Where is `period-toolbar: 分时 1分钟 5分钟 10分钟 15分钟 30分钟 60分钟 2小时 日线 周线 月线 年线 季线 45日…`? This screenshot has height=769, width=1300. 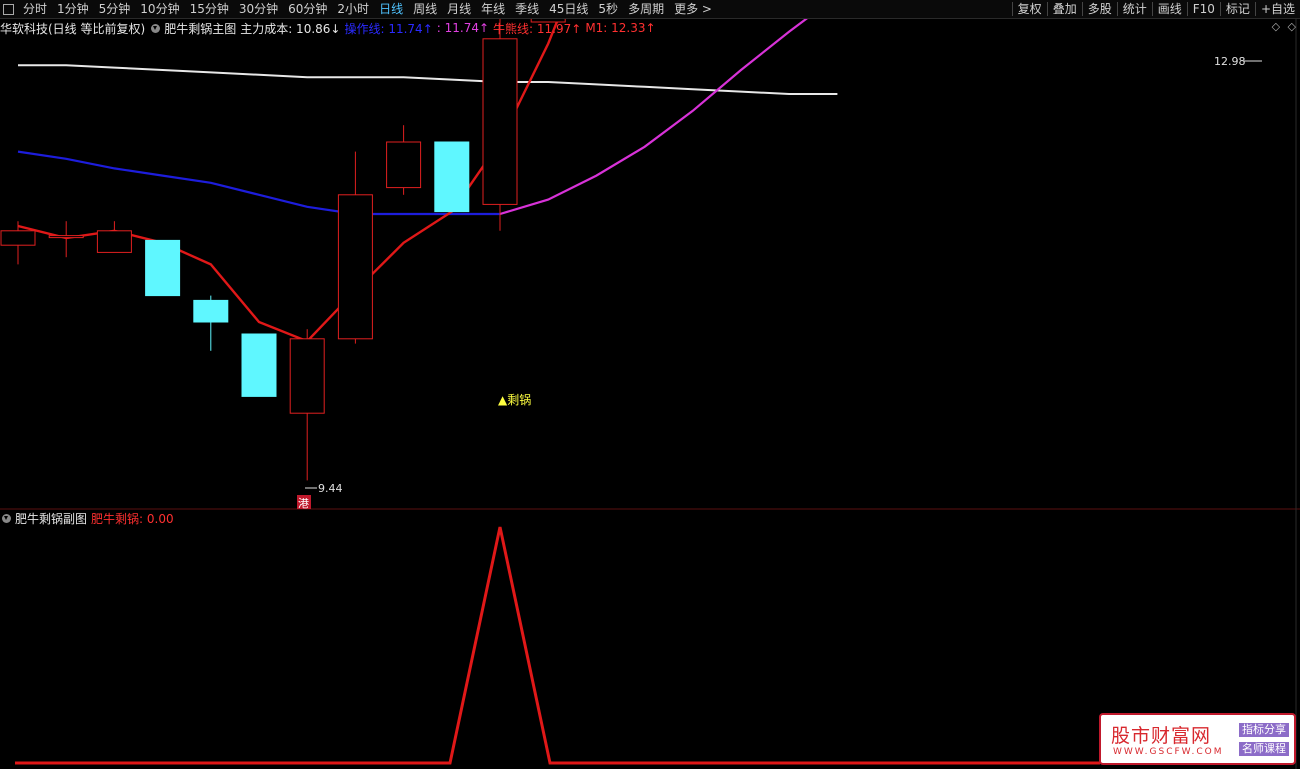 period-toolbar: 分时 1分钟 5分钟 10分钟 15分钟 30分钟 60分钟 2小时 日线 周线 月线 年线 季线 45日… is located at coordinates (650, 9).